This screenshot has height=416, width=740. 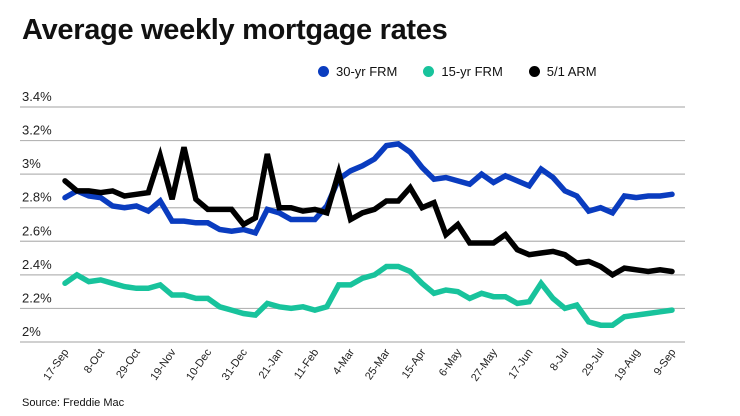 What do you see at coordinates (271, 364) in the screenshot?
I see `x-tick-label: 21-Jan` at bounding box center [271, 364].